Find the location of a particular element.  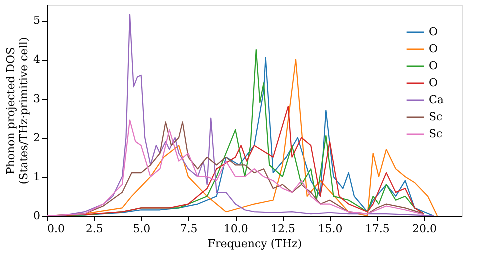

y-tick-label: 1 is located at coordinates (37, 177).